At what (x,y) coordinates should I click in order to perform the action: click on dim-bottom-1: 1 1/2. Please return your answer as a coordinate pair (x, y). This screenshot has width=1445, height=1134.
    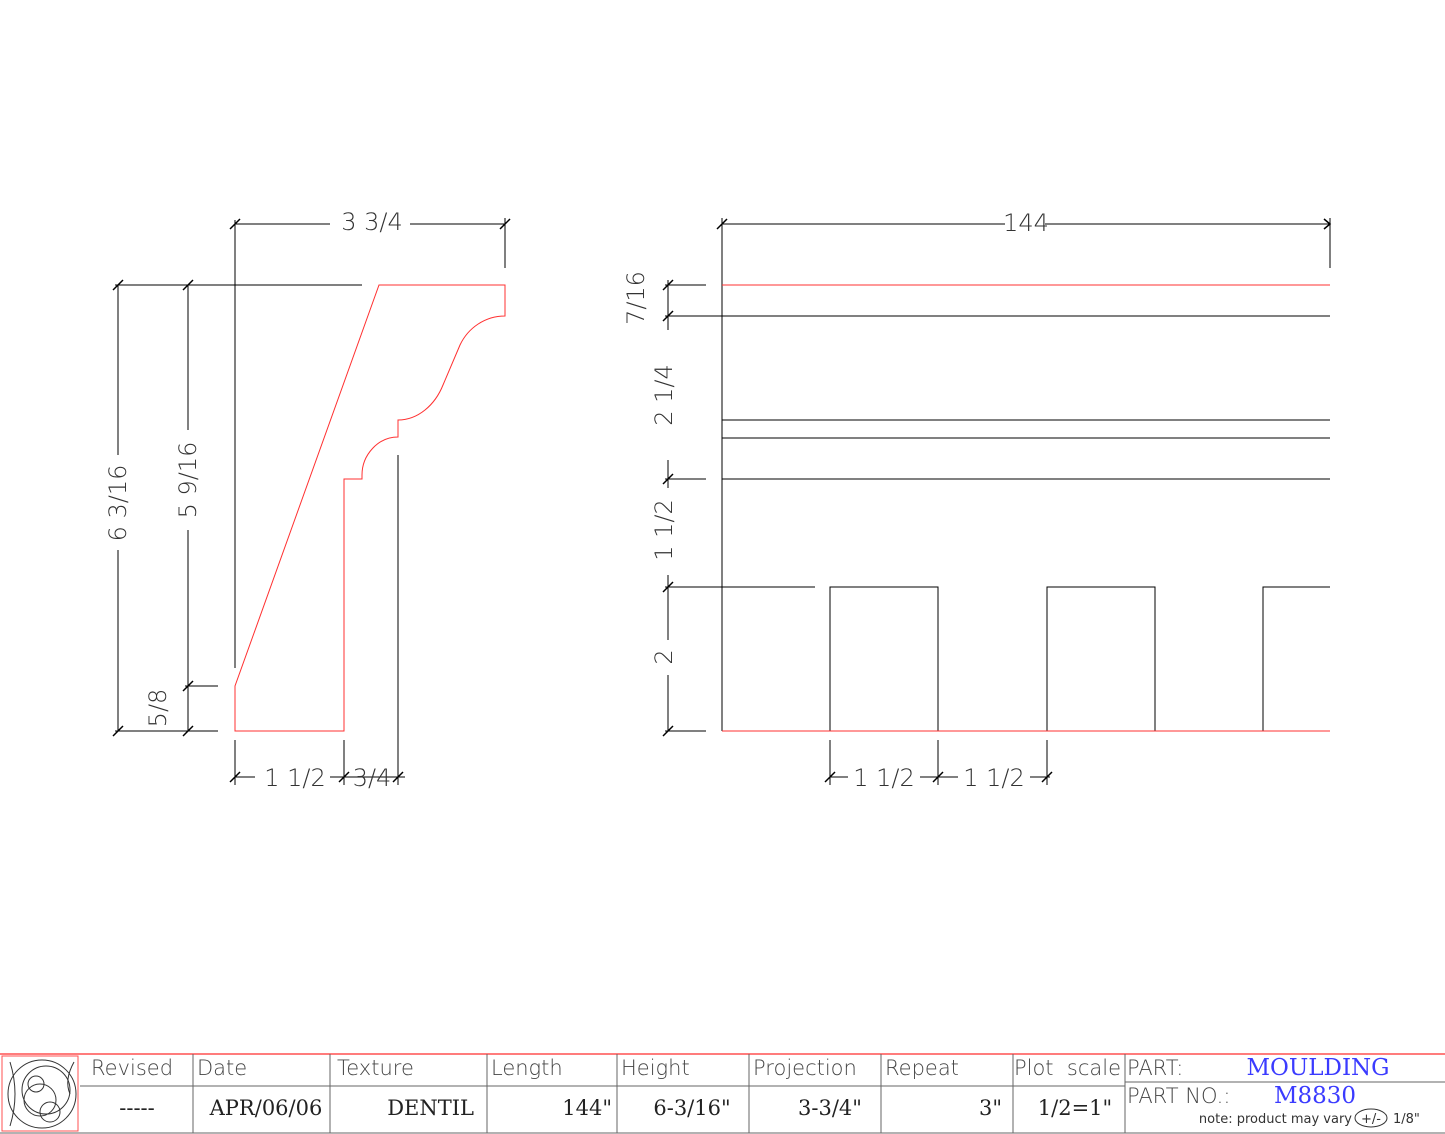
    Looking at the image, I should click on (295, 778).